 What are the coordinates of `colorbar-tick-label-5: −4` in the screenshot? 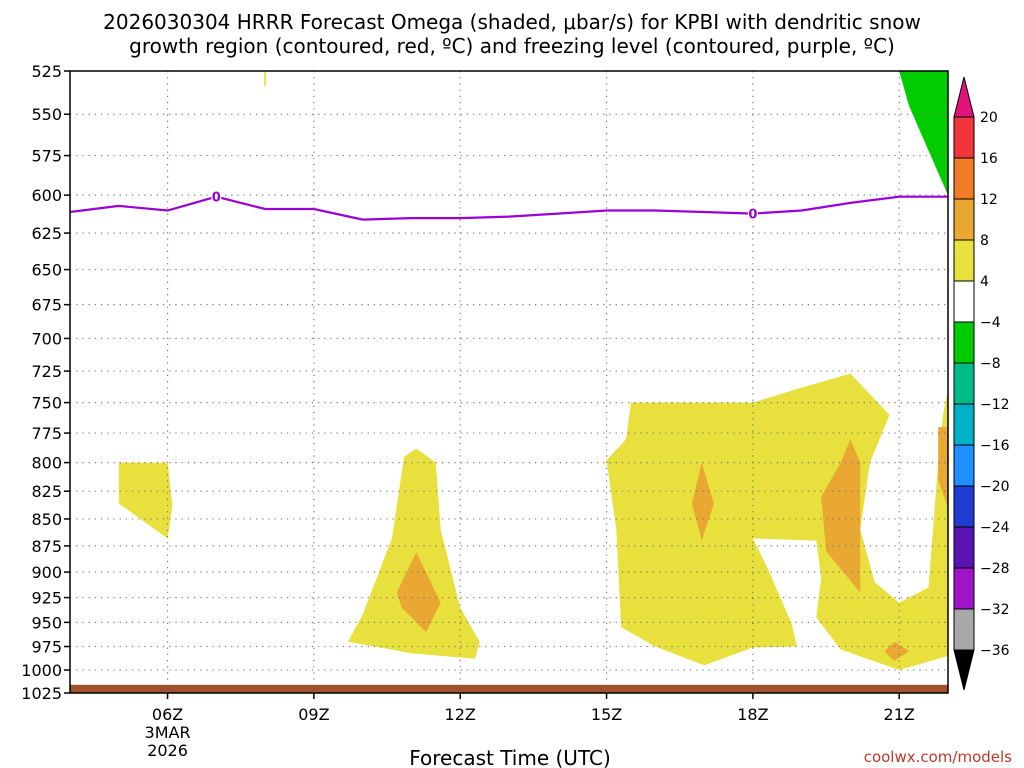 It's located at (990, 323).